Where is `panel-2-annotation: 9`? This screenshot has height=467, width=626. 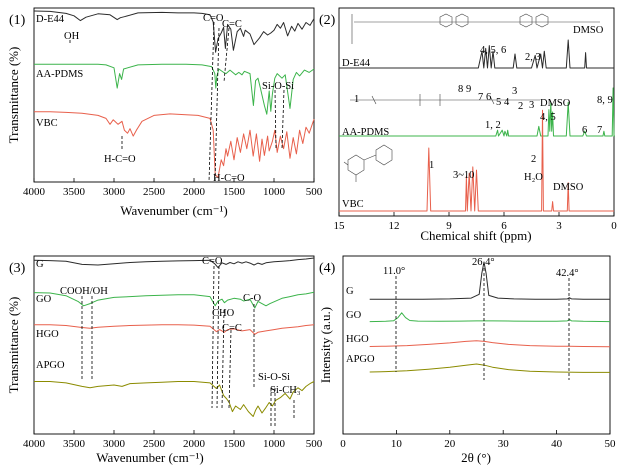 panel-2-annotation: 9 is located at coordinates (468, 89).